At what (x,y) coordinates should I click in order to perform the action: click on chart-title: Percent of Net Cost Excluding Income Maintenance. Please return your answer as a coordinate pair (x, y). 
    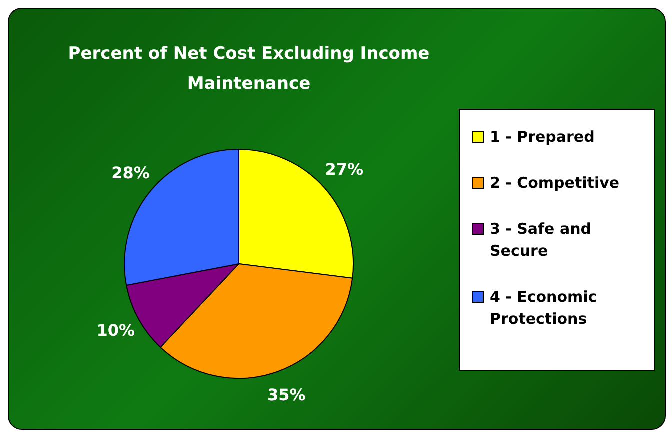
    Looking at the image, I should click on (249, 69).